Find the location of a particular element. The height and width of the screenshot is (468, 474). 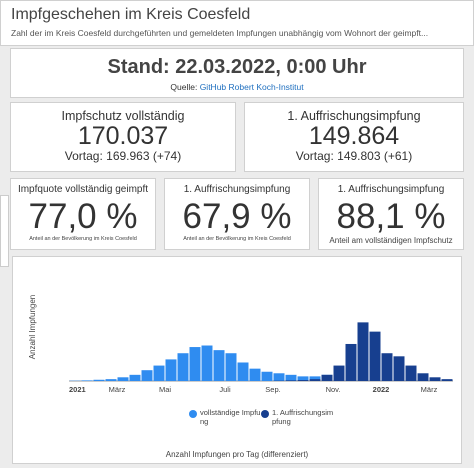

quota-value: 77,0 % is located at coordinates (83, 216).